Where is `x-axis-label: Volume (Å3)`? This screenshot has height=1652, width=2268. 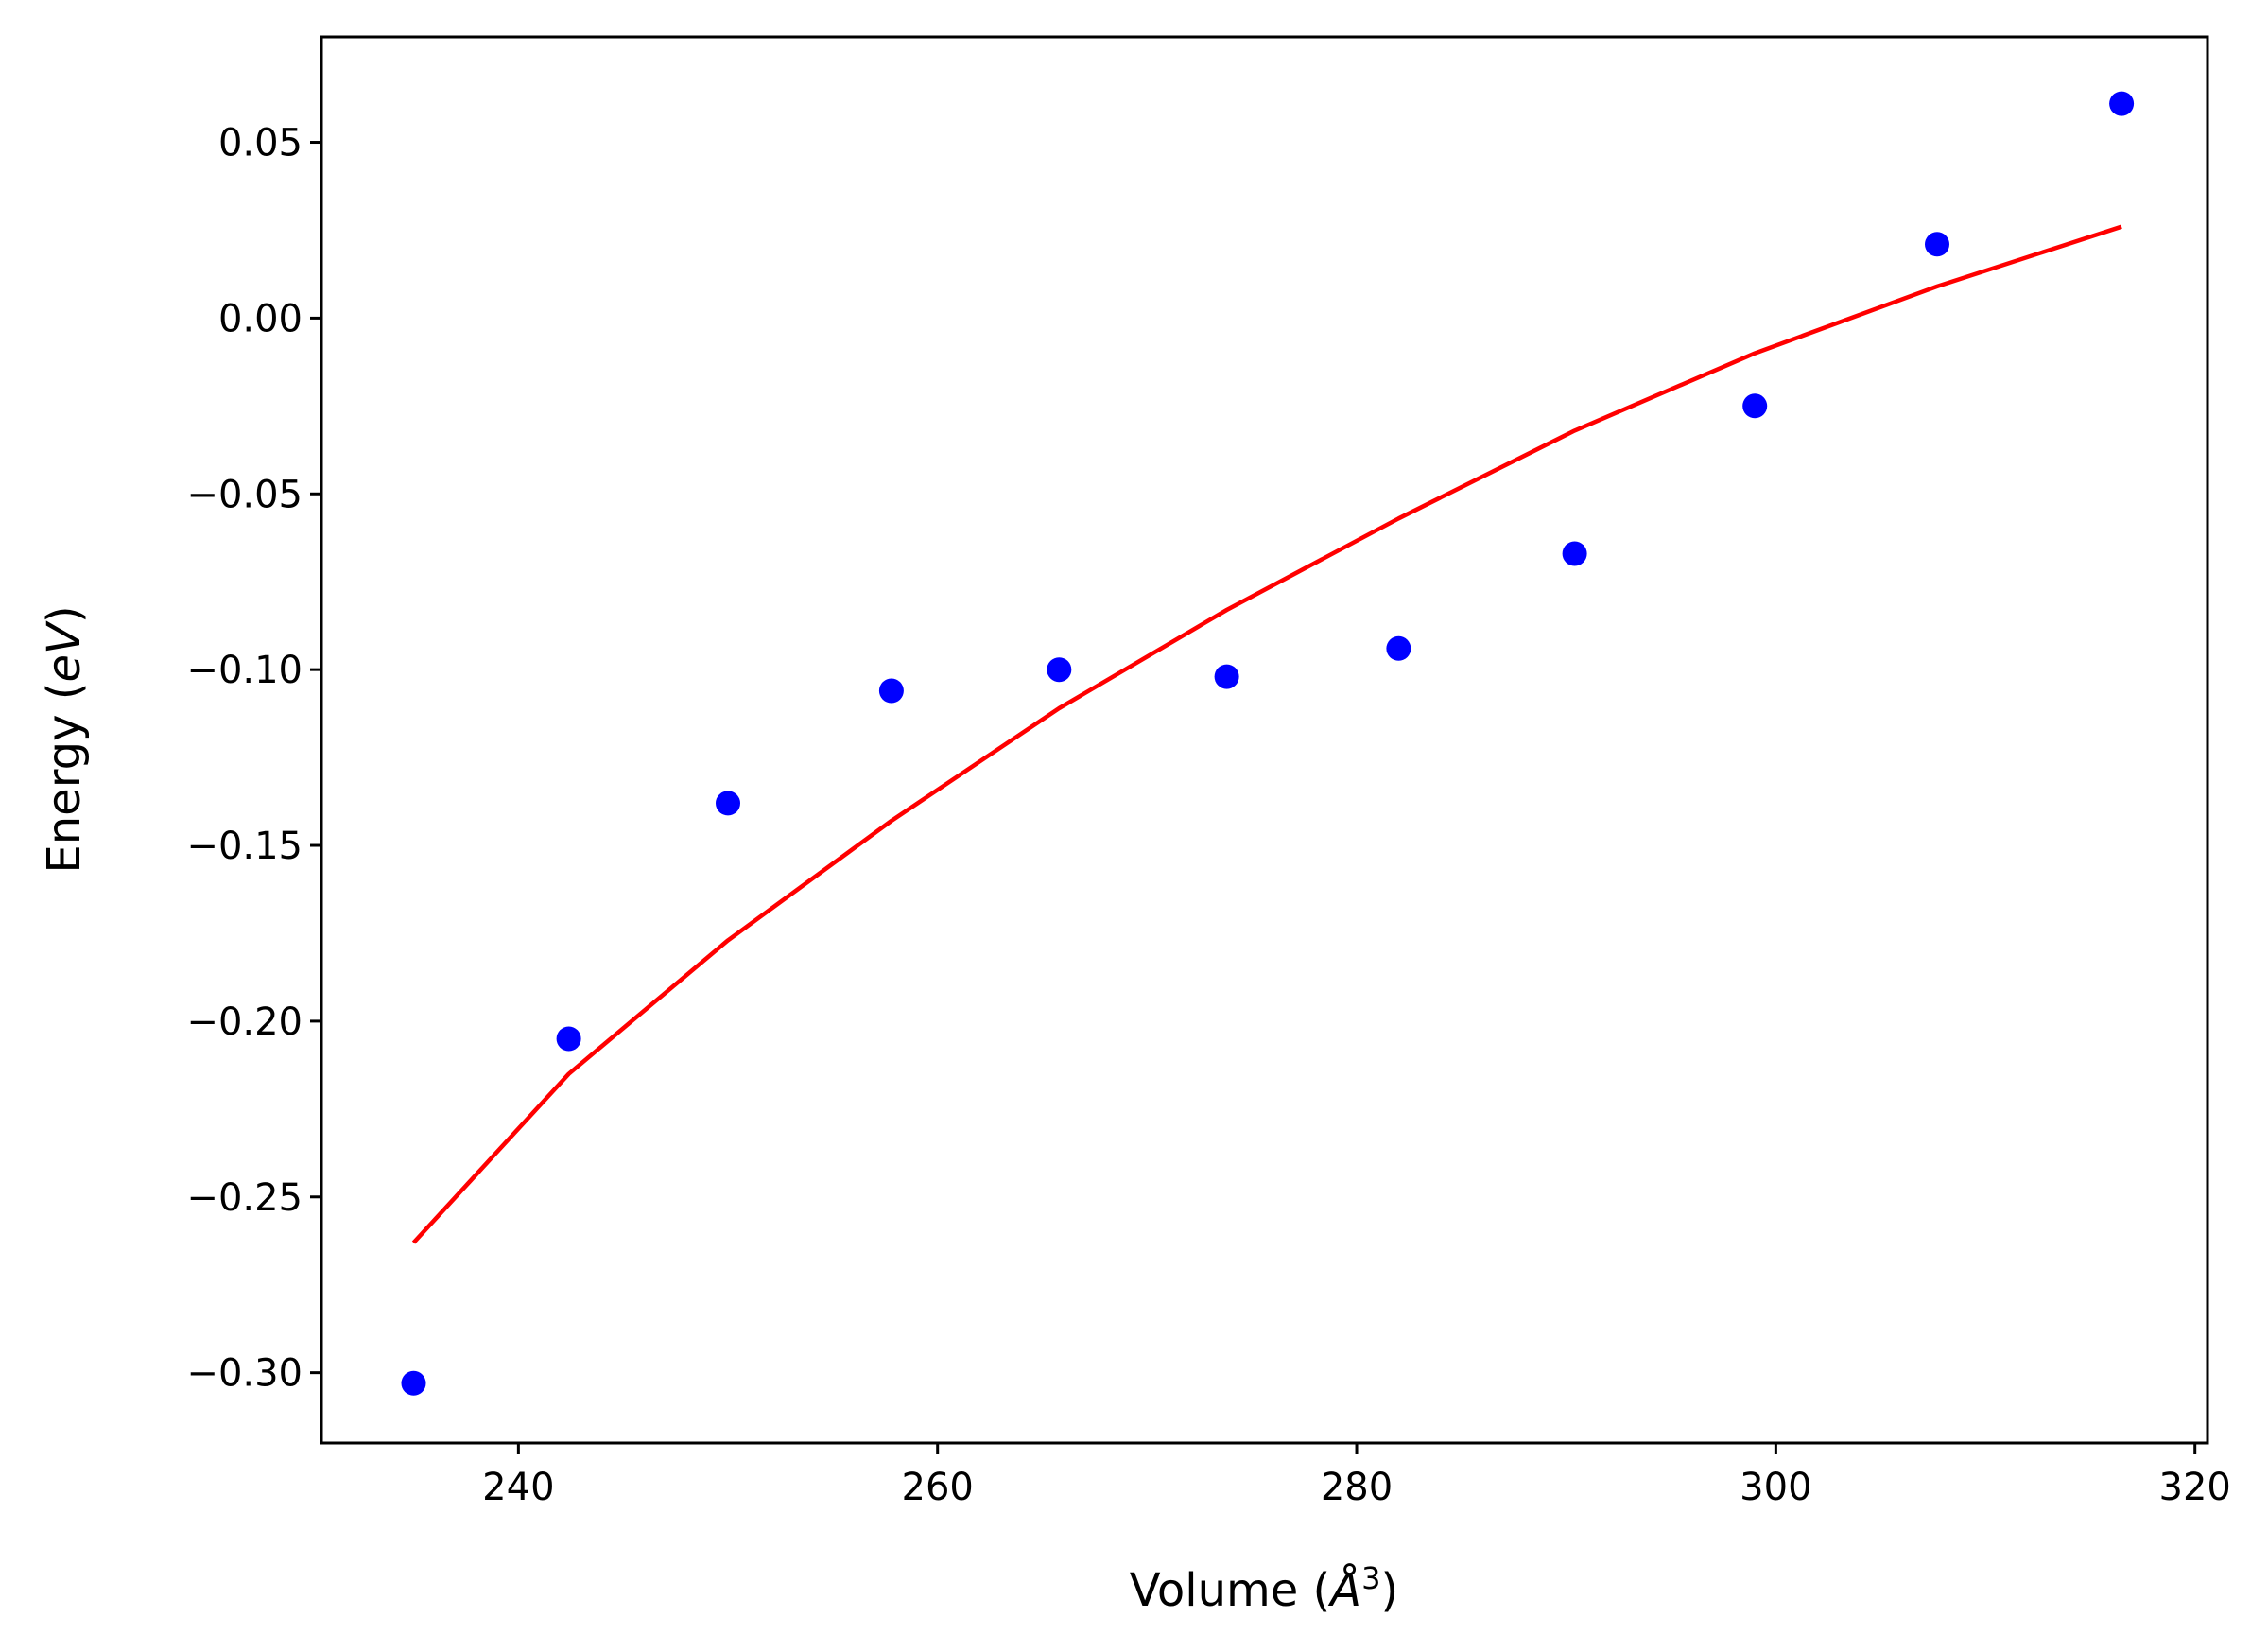
x-axis-label: Volume (Å3) is located at coordinates (1264, 1588).